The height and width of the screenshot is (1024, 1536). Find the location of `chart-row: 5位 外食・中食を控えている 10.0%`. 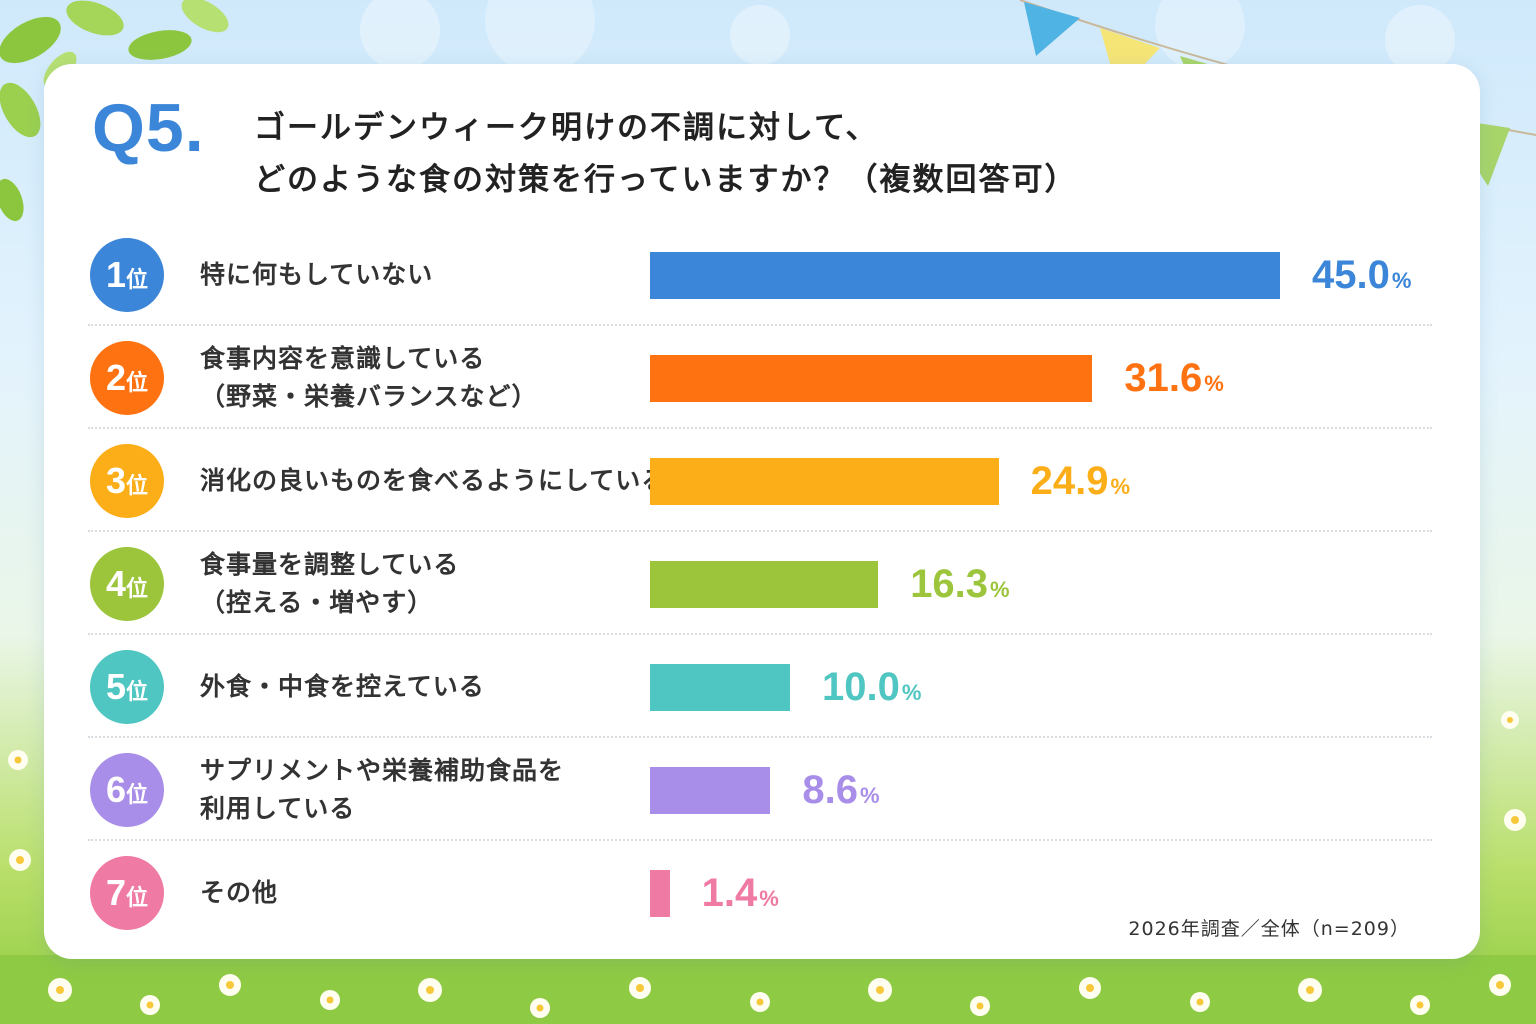

chart-row: 5位 外食・中食を控えている 10.0% is located at coordinates (760, 686).